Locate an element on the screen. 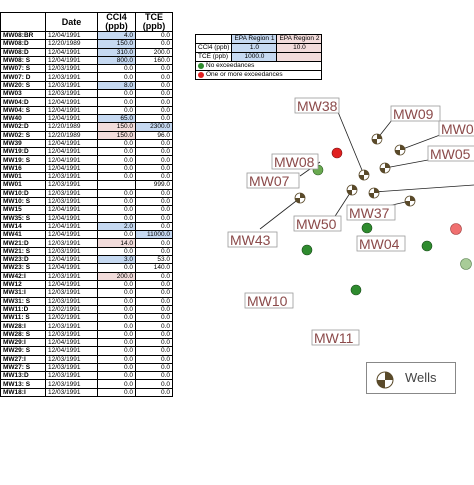 The image size is (474, 485). table-row: MW08:D 12/20/1989 150.0 0.0 is located at coordinates (86, 44).